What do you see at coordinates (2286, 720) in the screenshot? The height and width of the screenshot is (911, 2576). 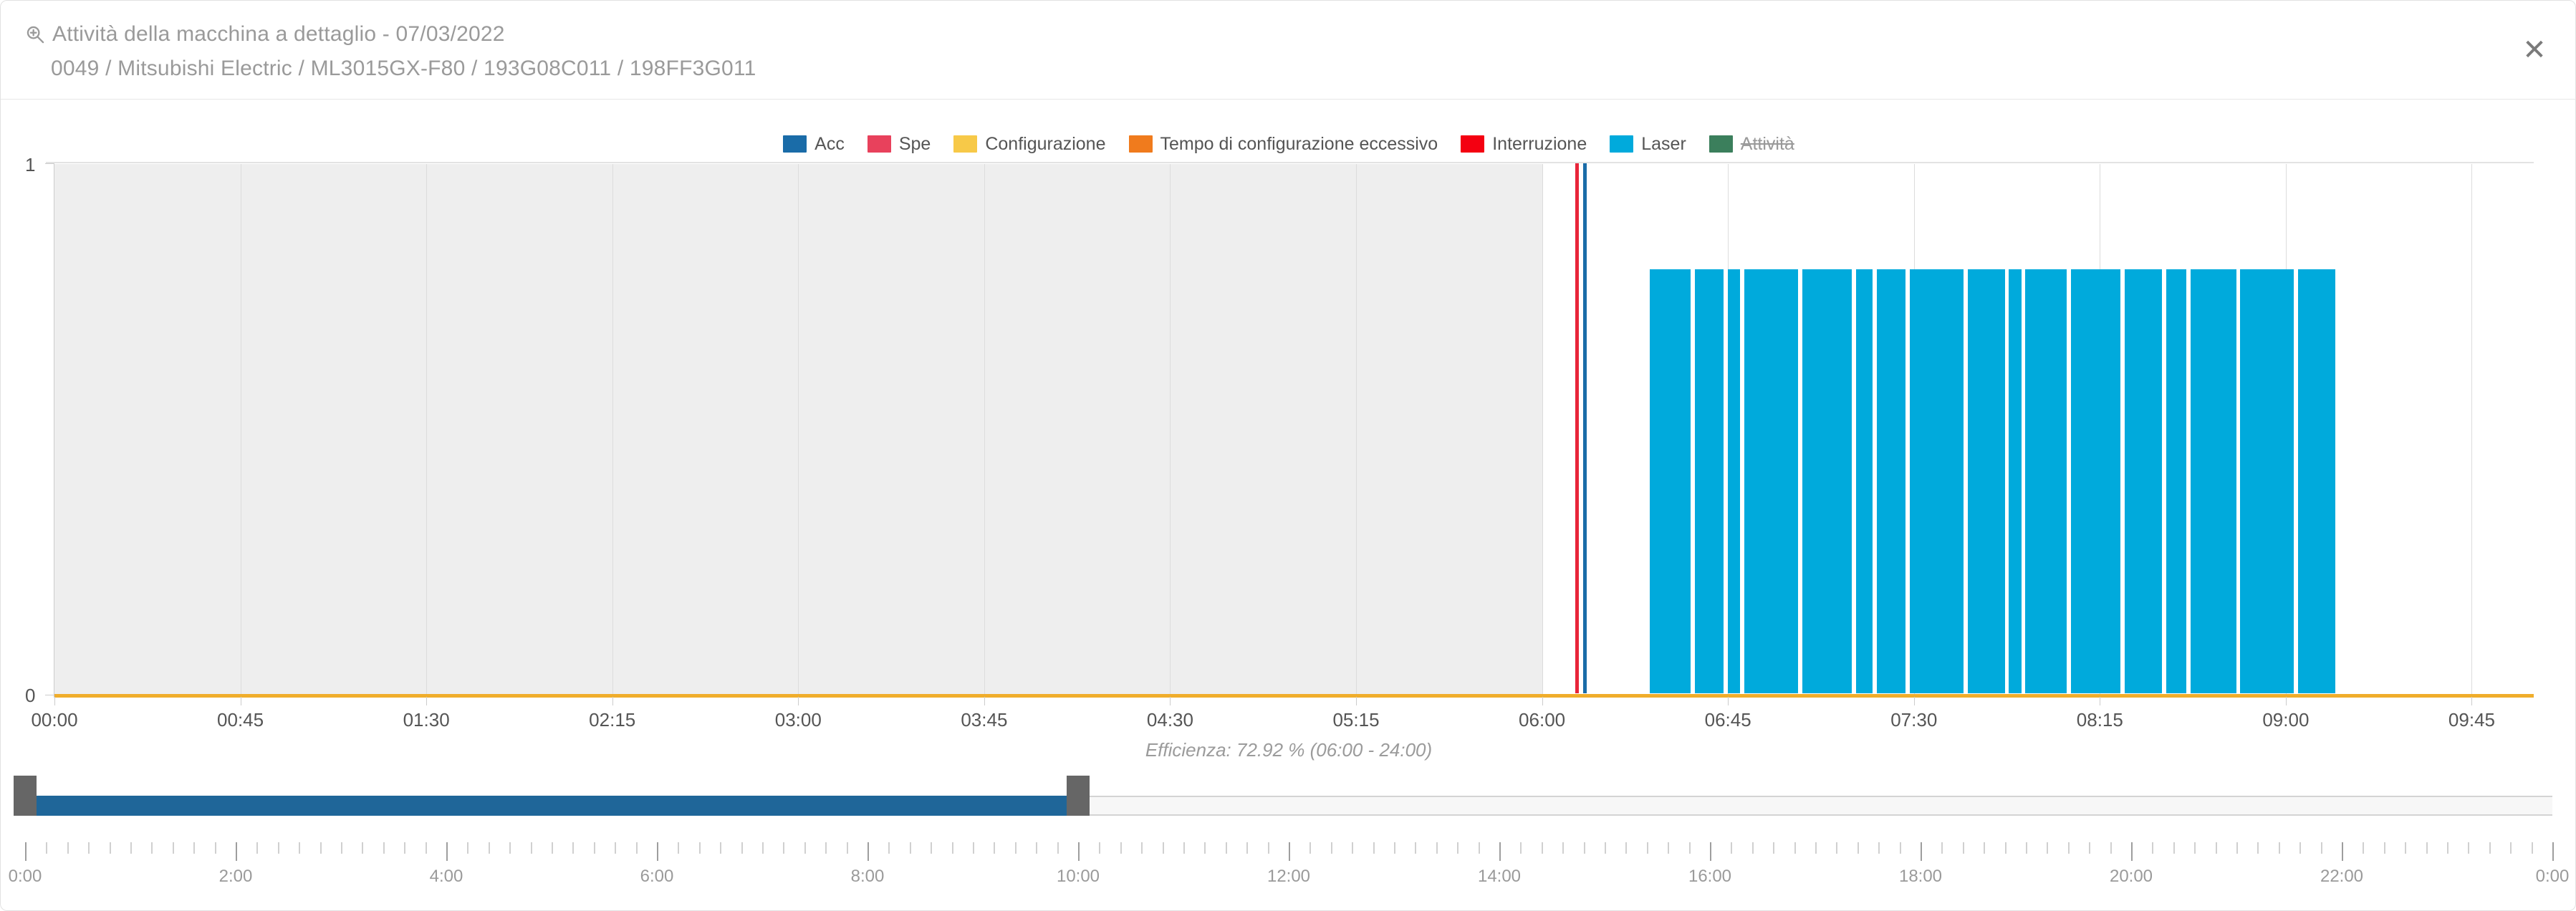 I see `x-tick-label: 09:00` at bounding box center [2286, 720].